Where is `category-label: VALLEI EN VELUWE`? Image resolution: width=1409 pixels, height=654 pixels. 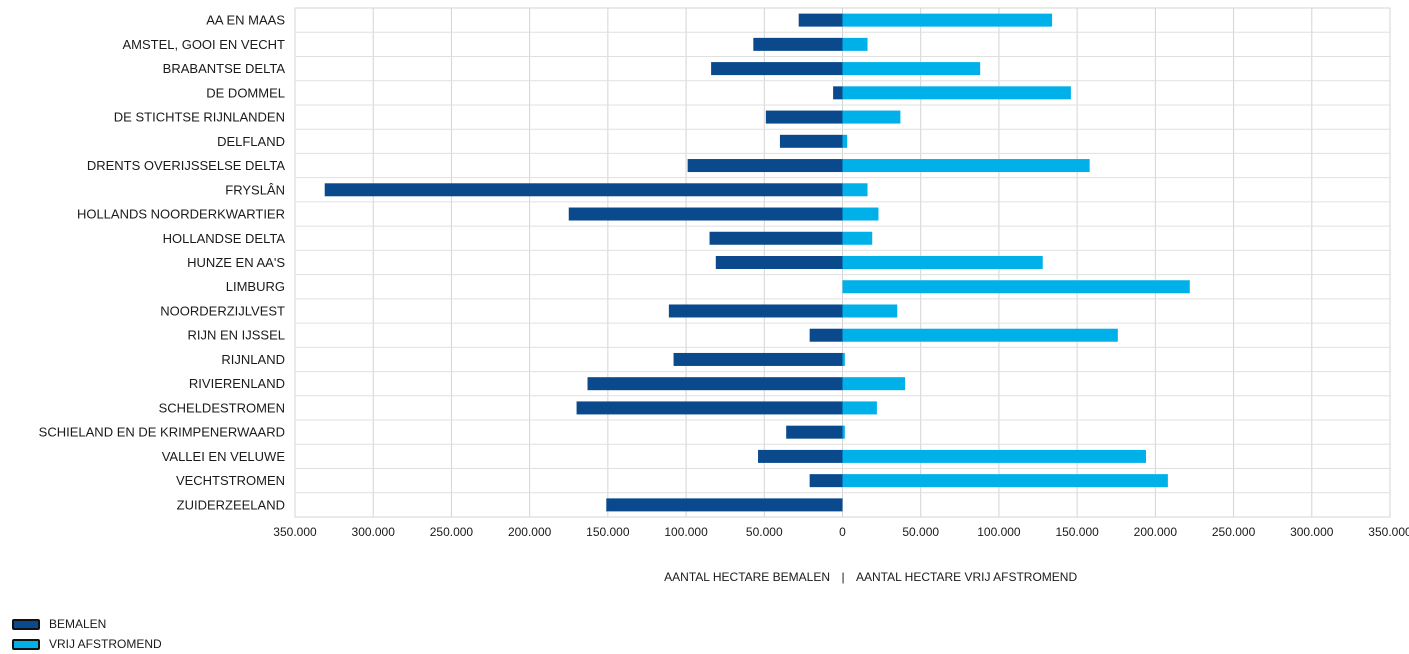 category-label: VALLEI EN VELUWE is located at coordinates (224, 456).